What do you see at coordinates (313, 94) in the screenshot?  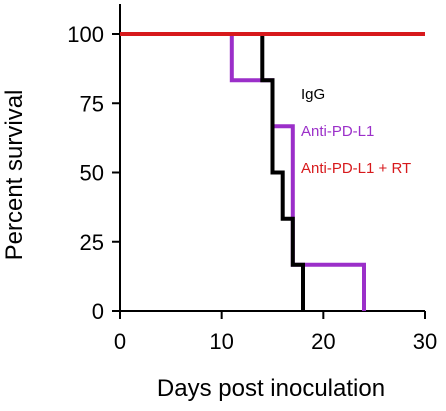 I see `legend-label-igg: IgG` at bounding box center [313, 94].